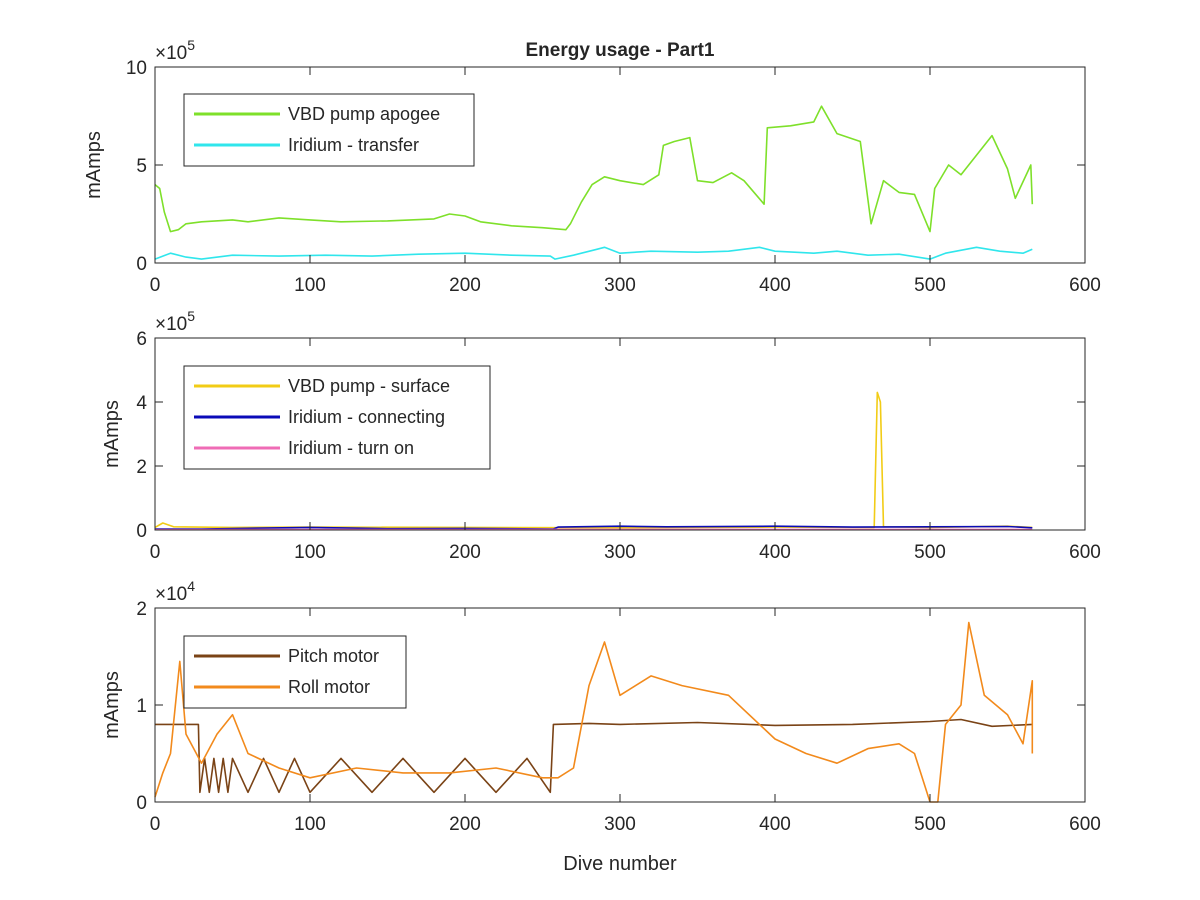  What do you see at coordinates (364, 114) in the screenshot?
I see `legend-entry-label: VBD pump apogee` at bounding box center [364, 114].